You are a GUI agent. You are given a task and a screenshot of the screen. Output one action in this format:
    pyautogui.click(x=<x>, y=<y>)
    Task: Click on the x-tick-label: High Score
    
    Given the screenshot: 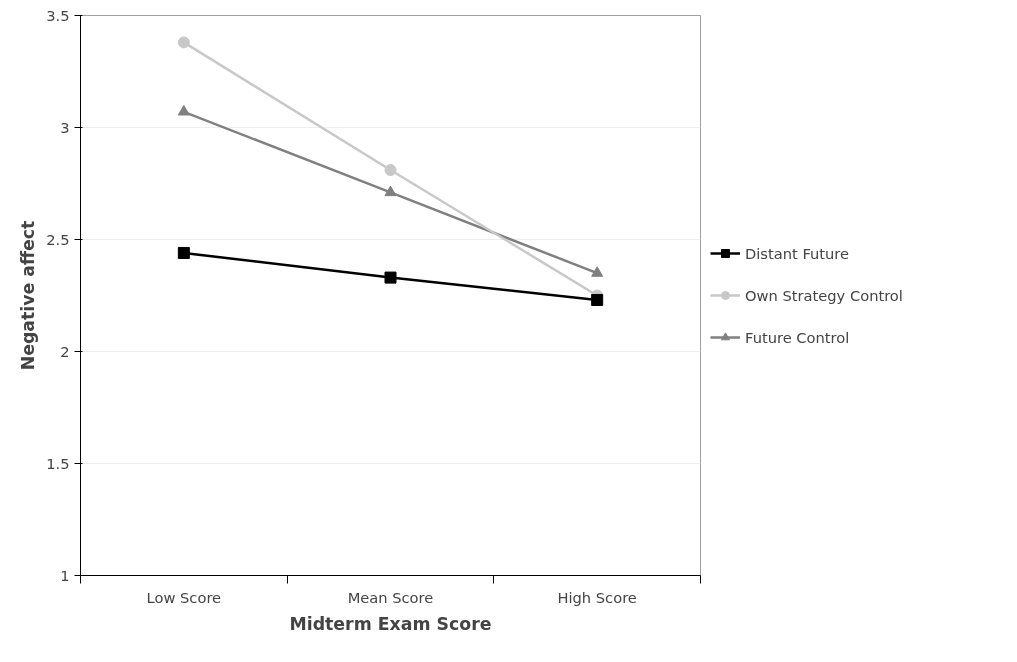 What is the action you would take?
    pyautogui.click(x=597, y=597)
    